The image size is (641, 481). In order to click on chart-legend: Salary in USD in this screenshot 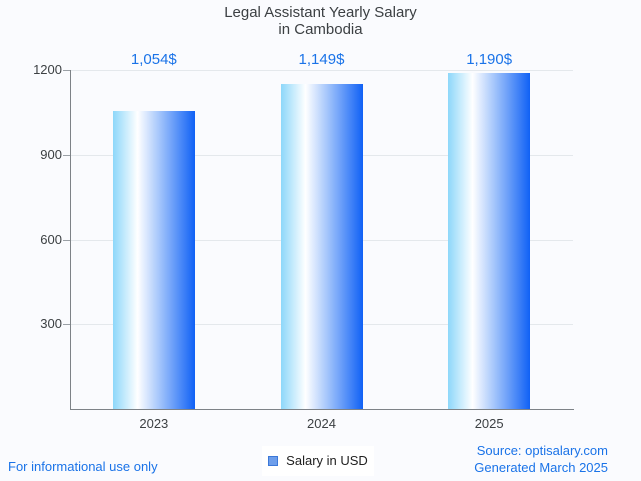, I will do `click(318, 461)`.